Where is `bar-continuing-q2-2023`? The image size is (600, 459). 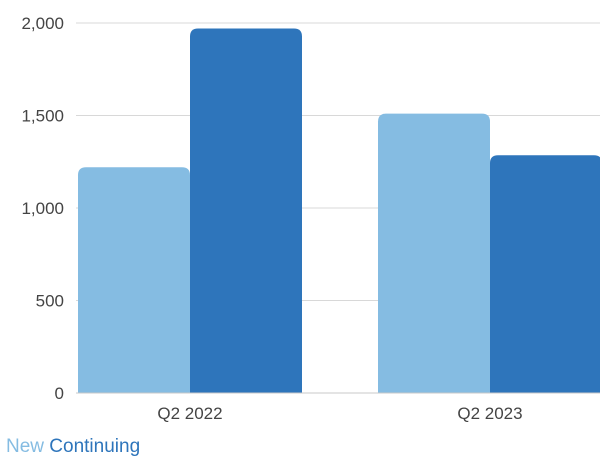
bar-continuing-q2-2023 is located at coordinates (545, 274).